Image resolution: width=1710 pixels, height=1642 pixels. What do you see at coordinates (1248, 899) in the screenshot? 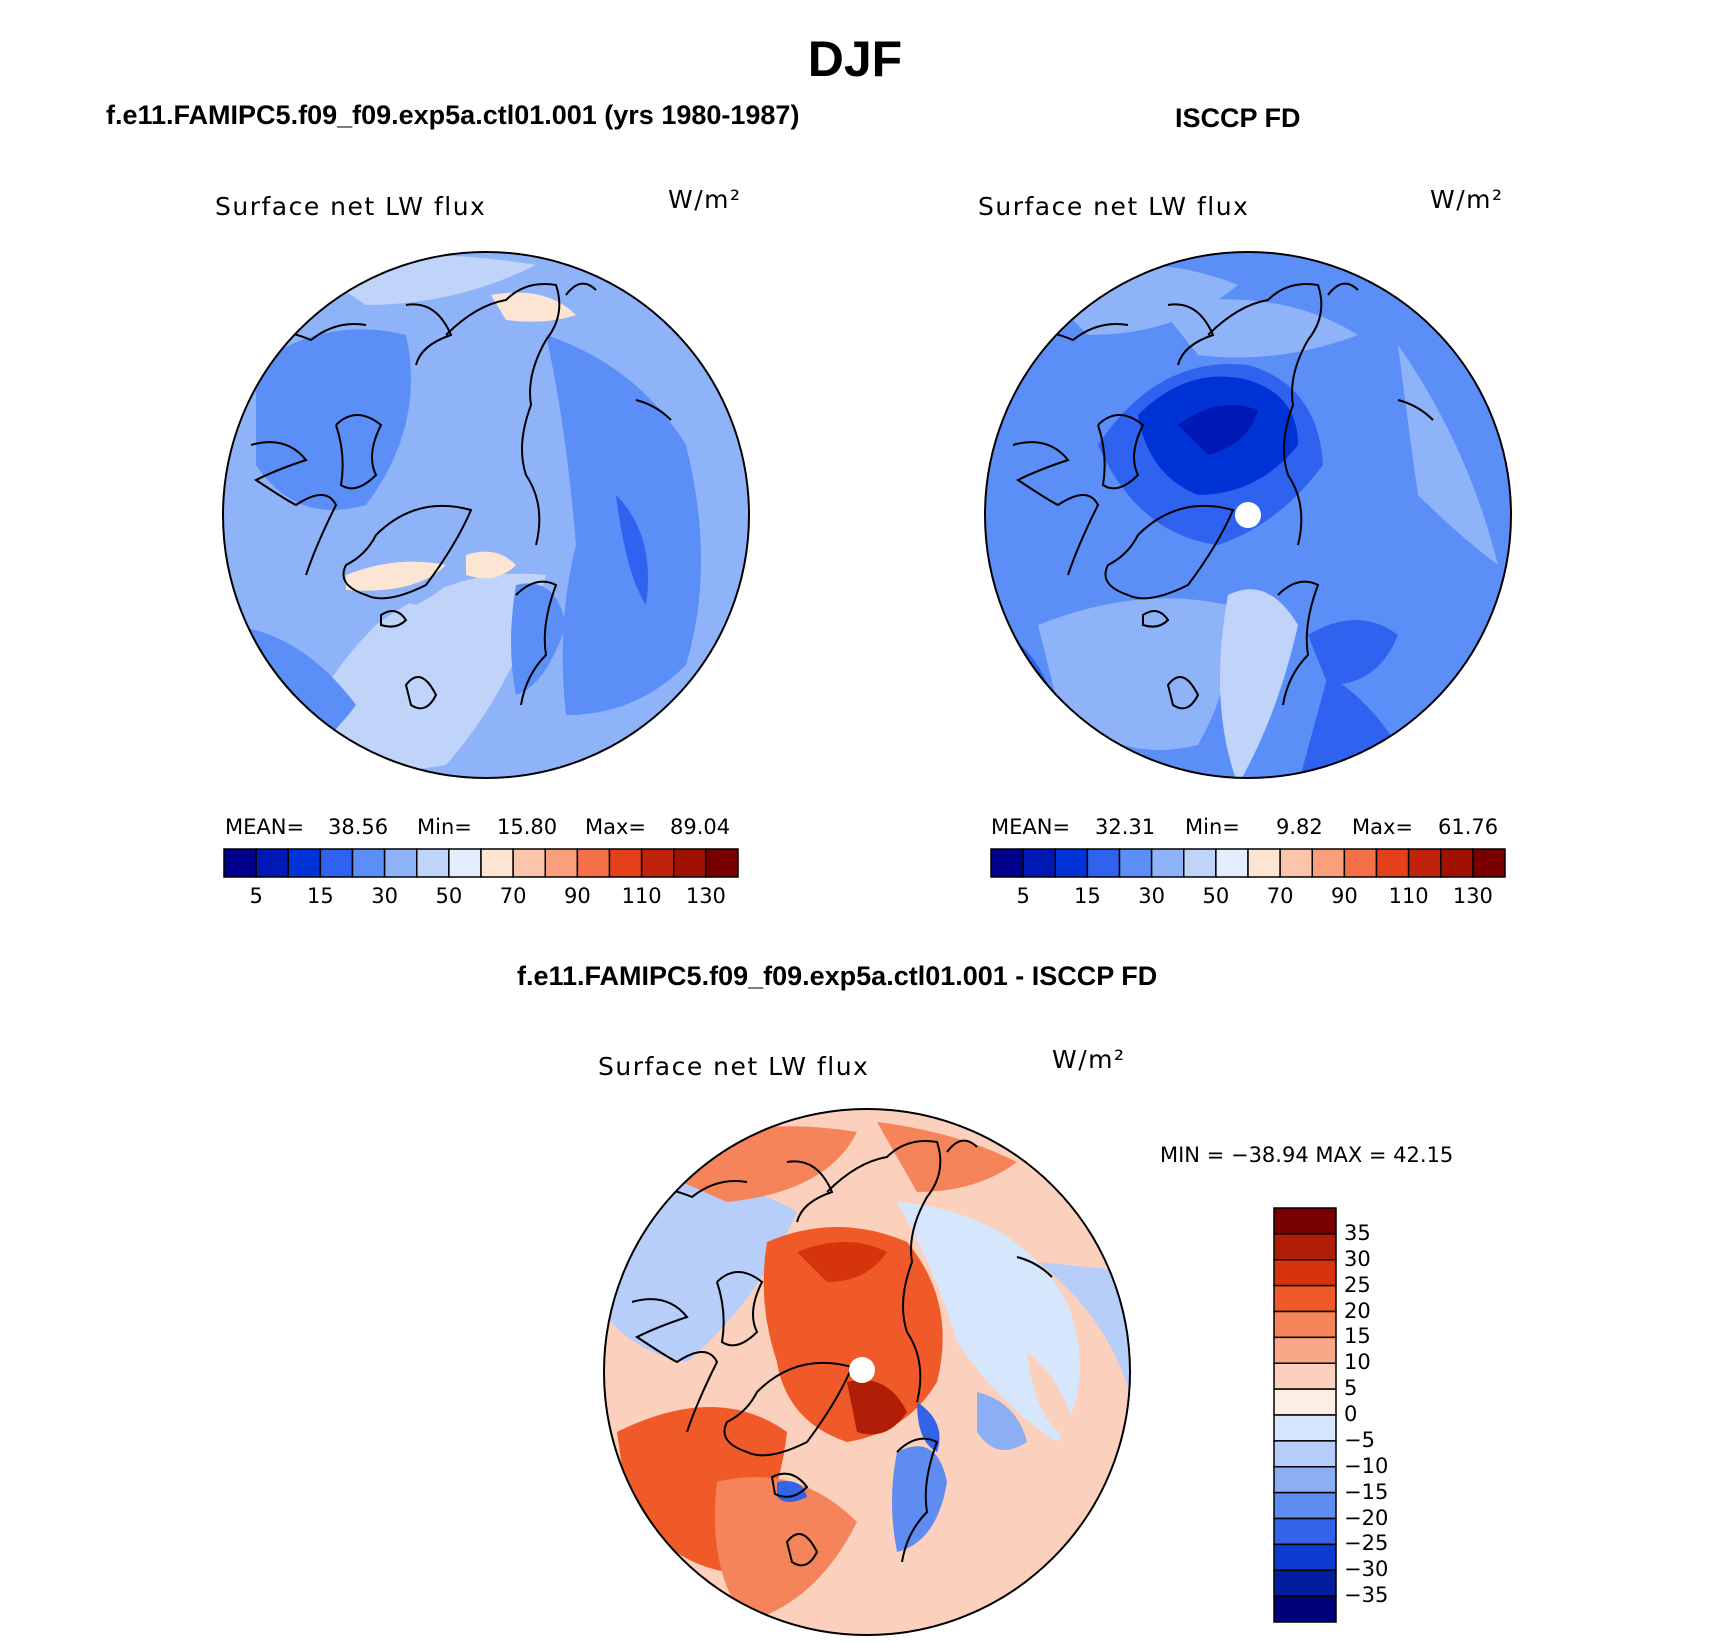
I see `panel-2-colorbar-labels: 5 15 30 50 70 90 110 130` at bounding box center [1248, 899].